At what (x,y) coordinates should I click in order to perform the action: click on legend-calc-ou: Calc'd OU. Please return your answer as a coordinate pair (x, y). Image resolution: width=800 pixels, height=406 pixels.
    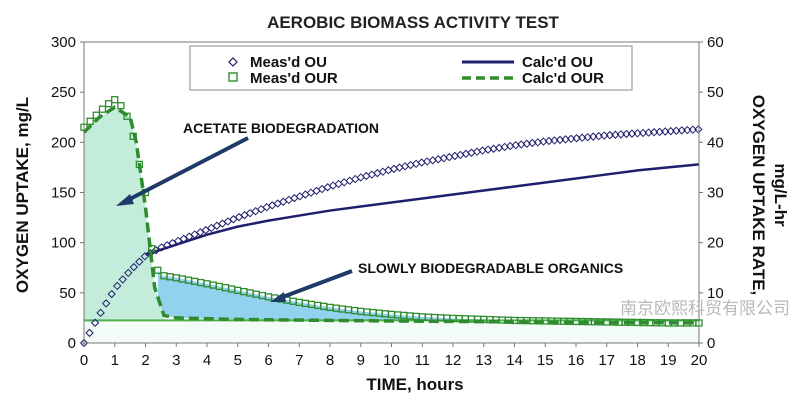
    Looking at the image, I should click on (557, 62).